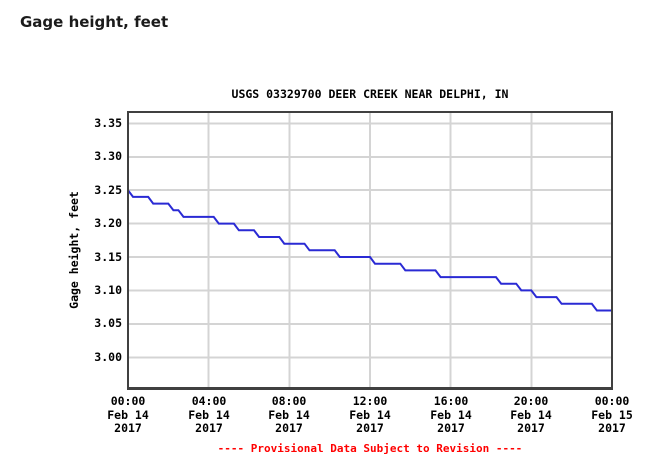 The image size is (672, 462). I want to click on y-tick-label: 3.30, so click(108, 156).